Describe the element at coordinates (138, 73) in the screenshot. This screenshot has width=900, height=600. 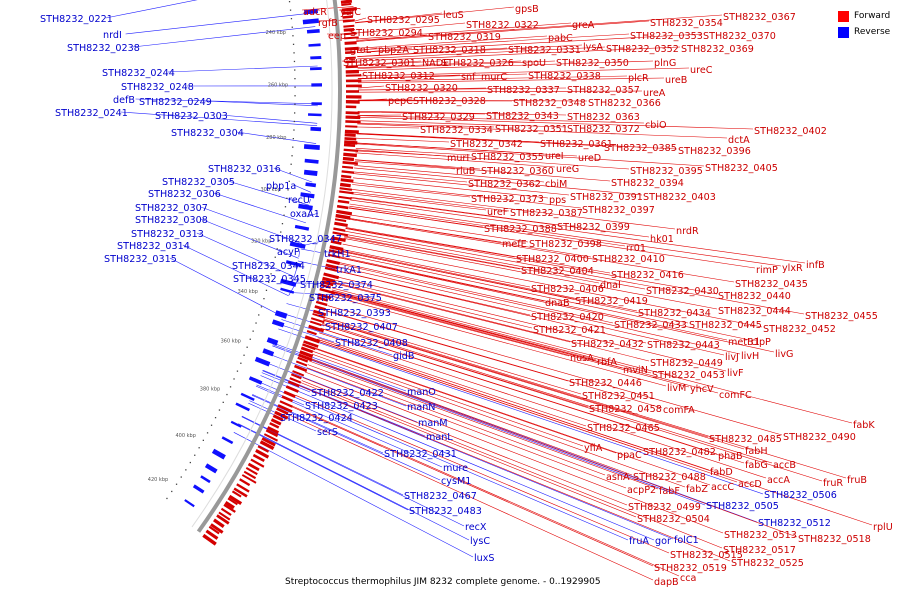
I see `reverse-gene-label: STH8232_0244` at that location.